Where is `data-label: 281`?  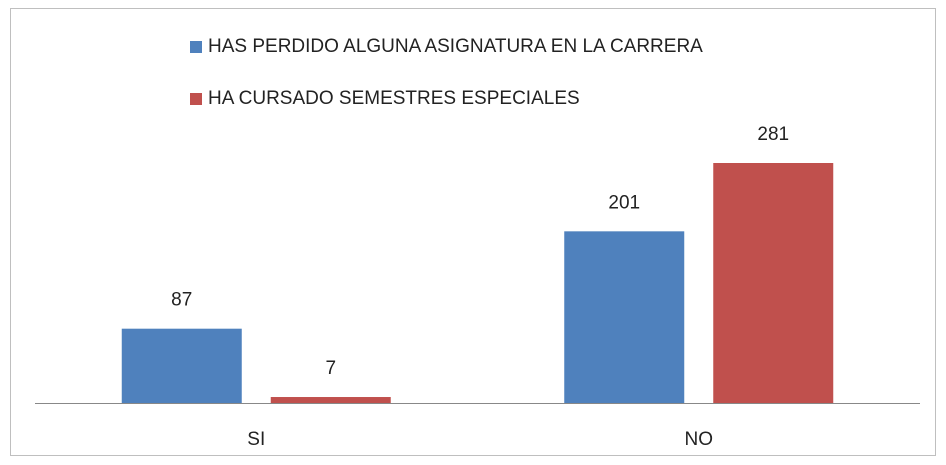
data-label: 281 is located at coordinates (773, 134).